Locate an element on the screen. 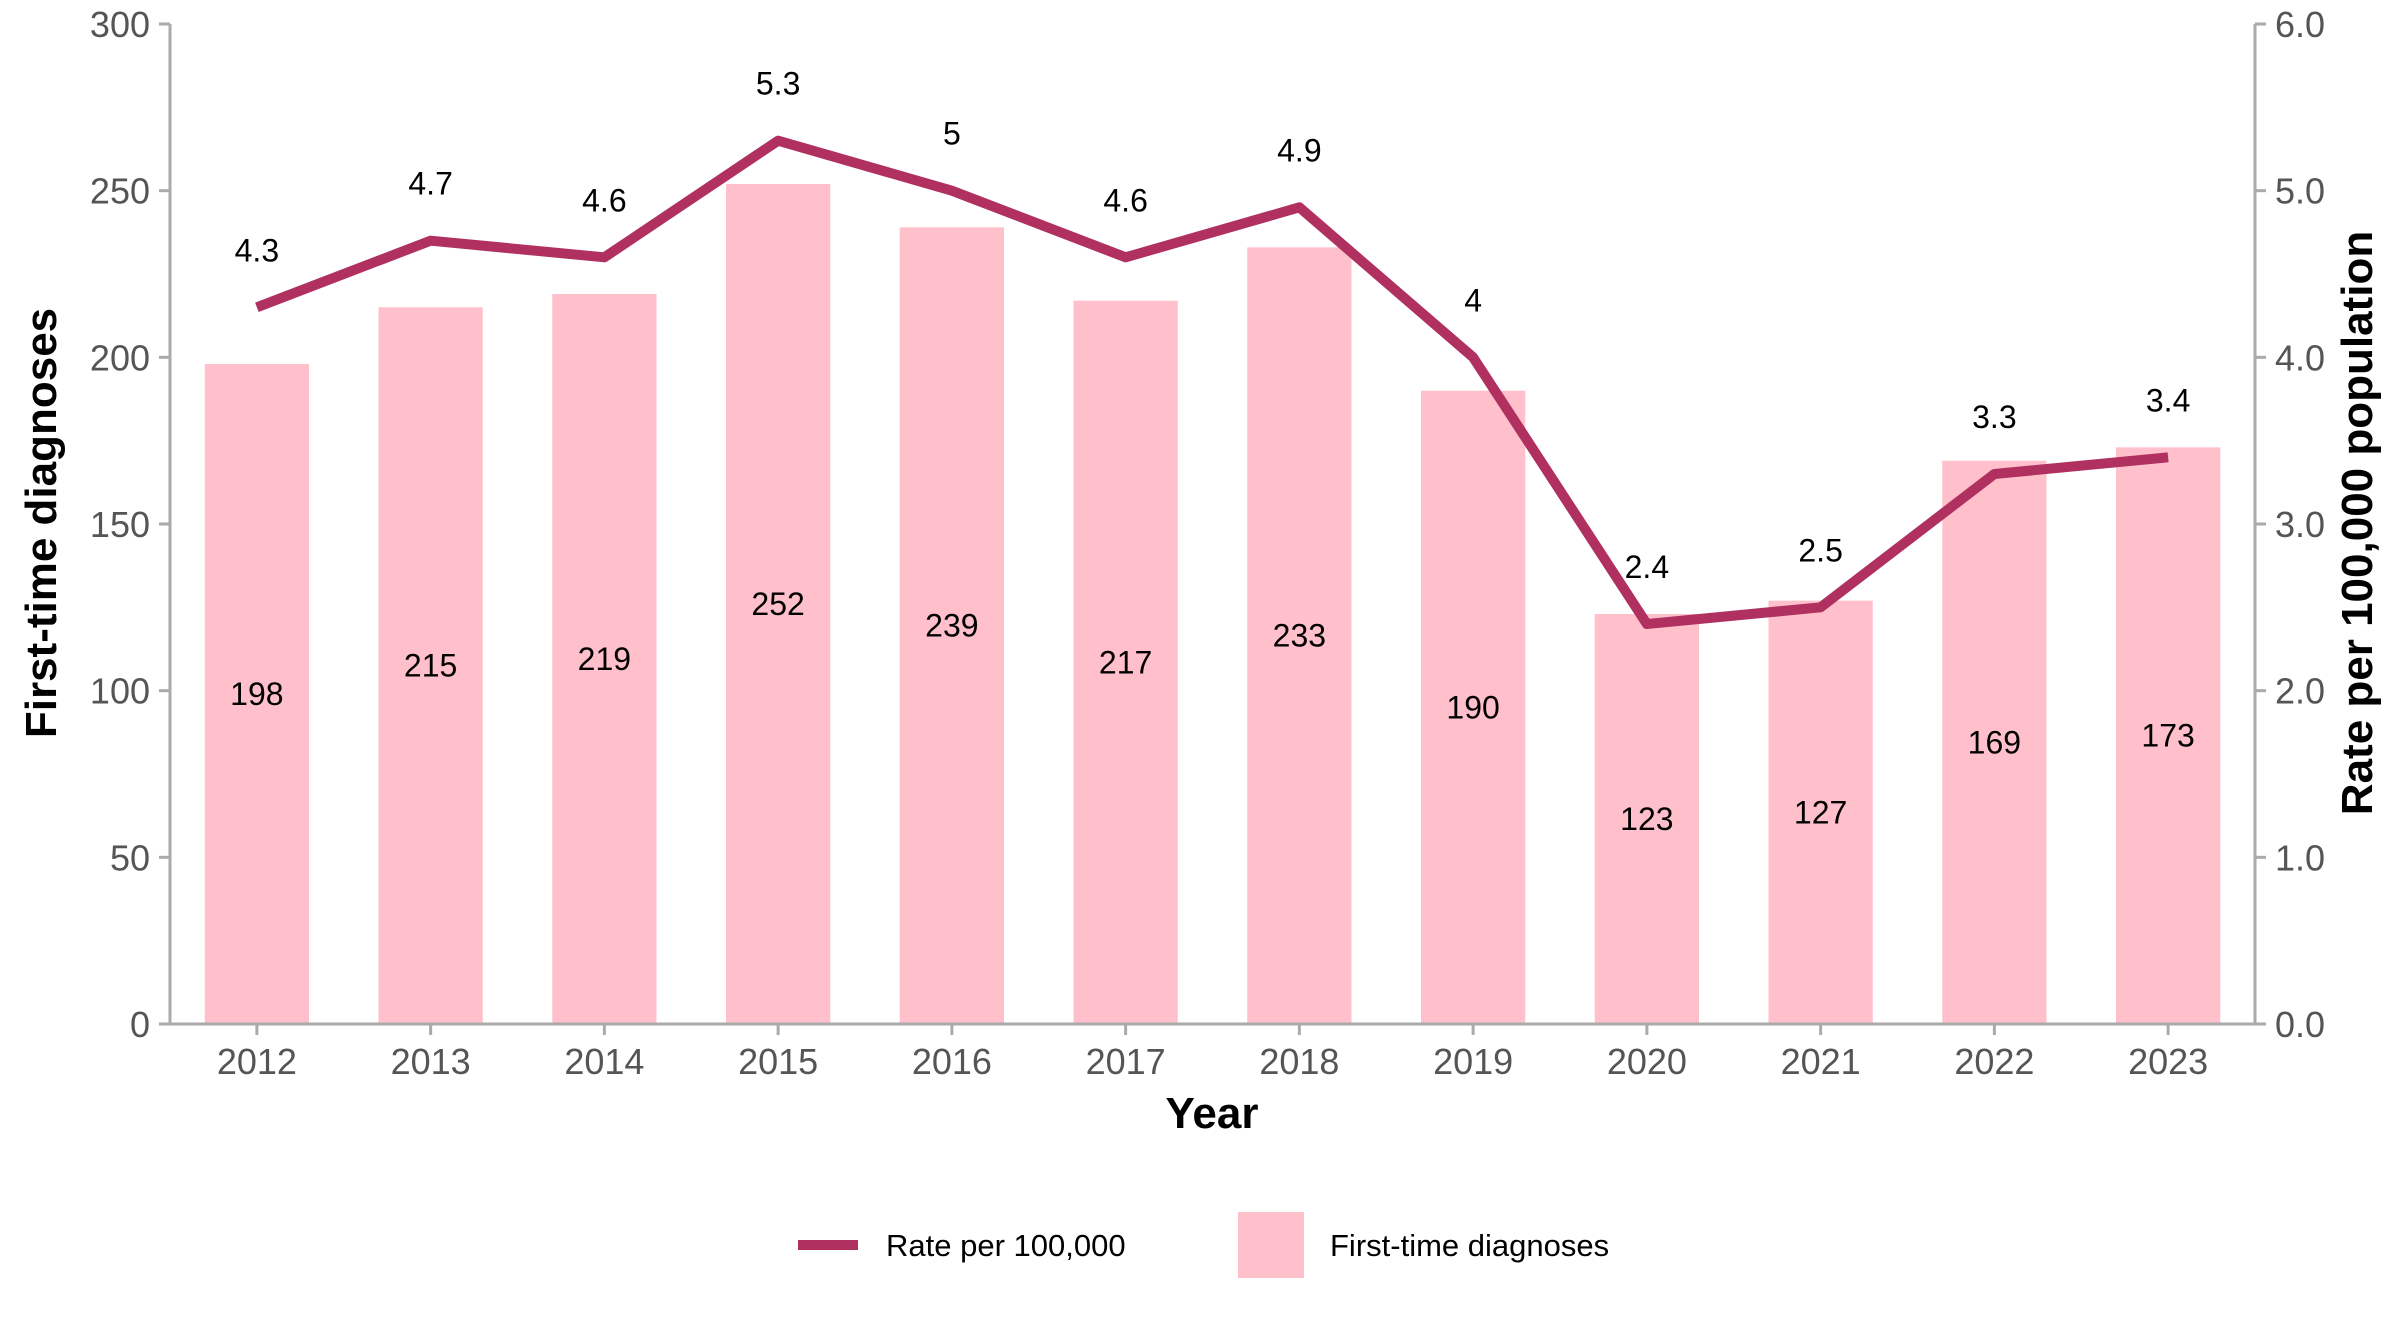 The width and height of the screenshot is (2400, 1320). bar-2014 is located at coordinates (604, 659).